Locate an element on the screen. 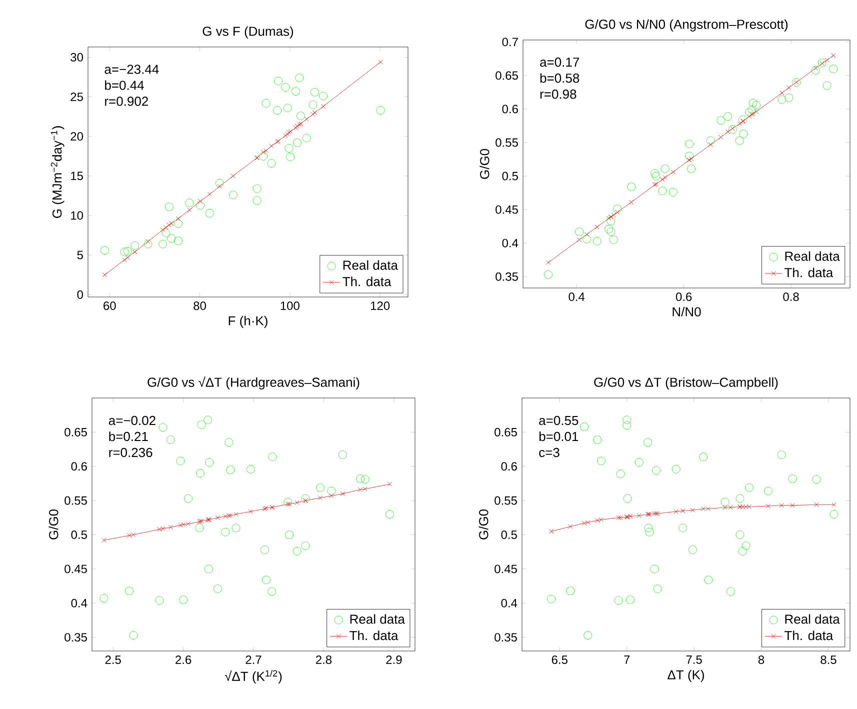 This screenshot has height=709, width=857. annotation: c=3 is located at coordinates (549, 453).